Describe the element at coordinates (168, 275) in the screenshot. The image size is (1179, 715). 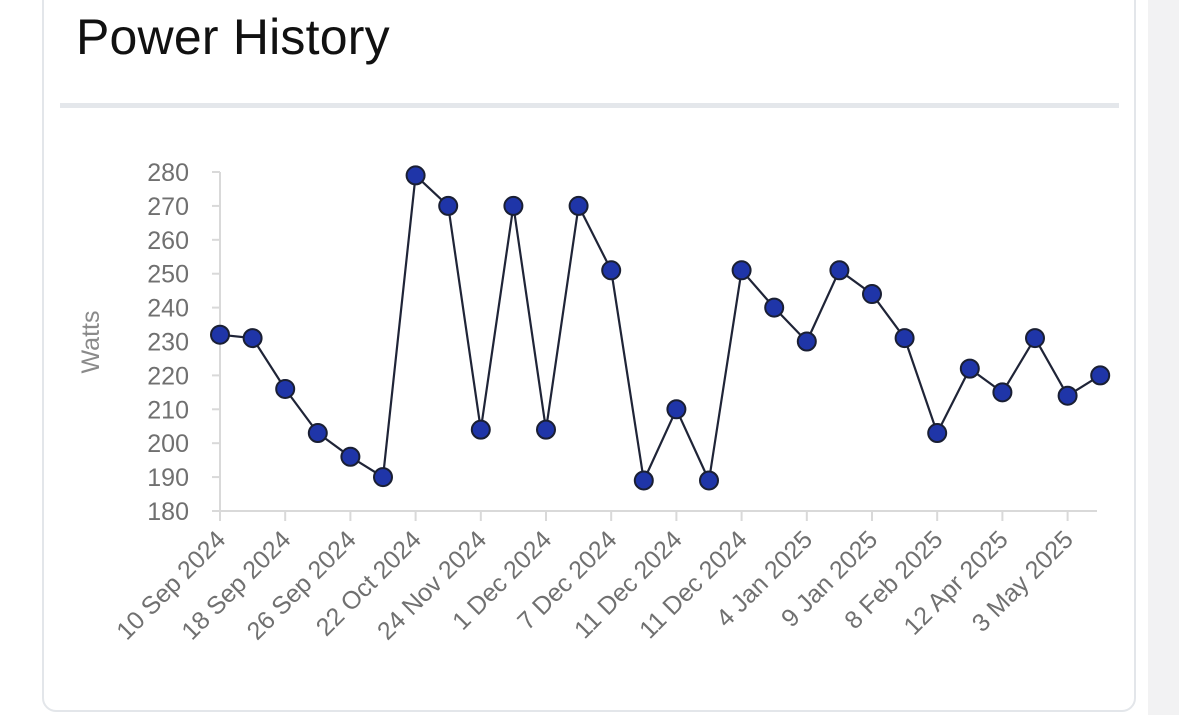
I see `y-tick-label: 250` at that location.